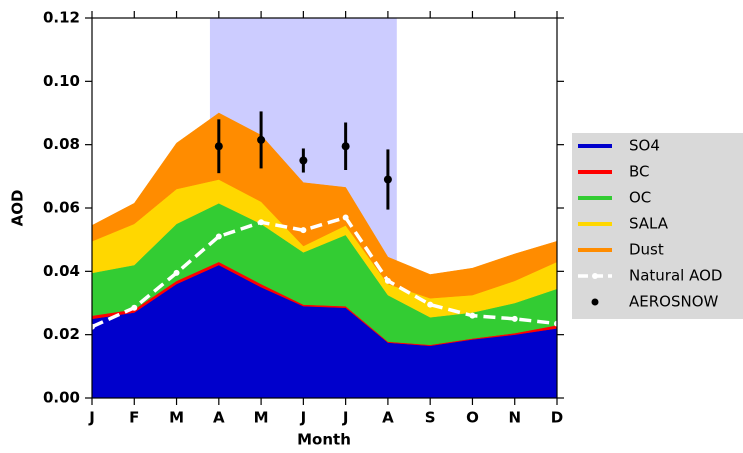 The height and width of the screenshot is (453, 743). Describe the element at coordinates (649, 224) in the screenshot. I see `legend-label: SALA` at that location.